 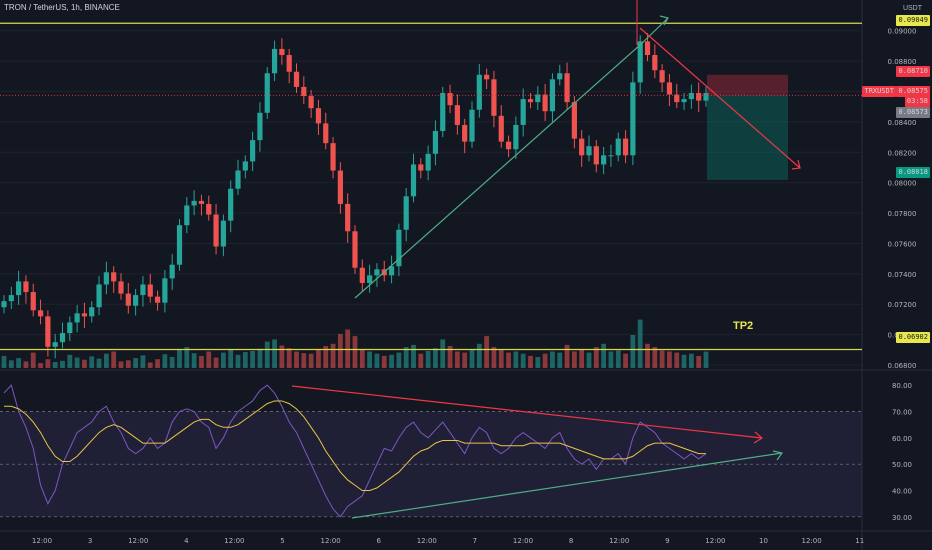 I want to click on price-axis-tick: 0.08200, so click(x=902, y=153).